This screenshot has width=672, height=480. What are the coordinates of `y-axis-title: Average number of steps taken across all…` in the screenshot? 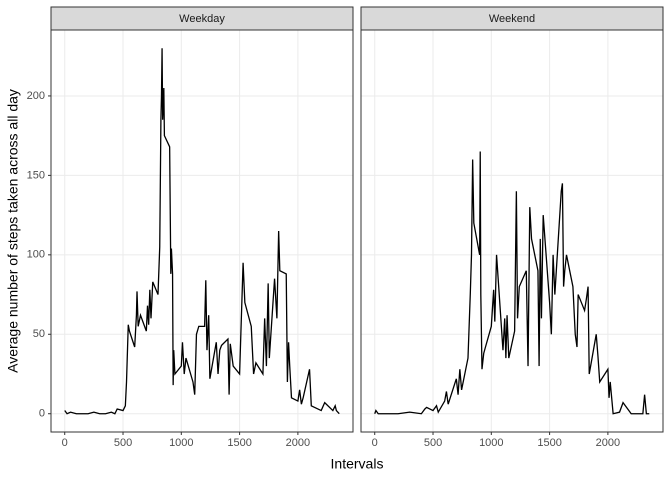 It's located at (13, 231).